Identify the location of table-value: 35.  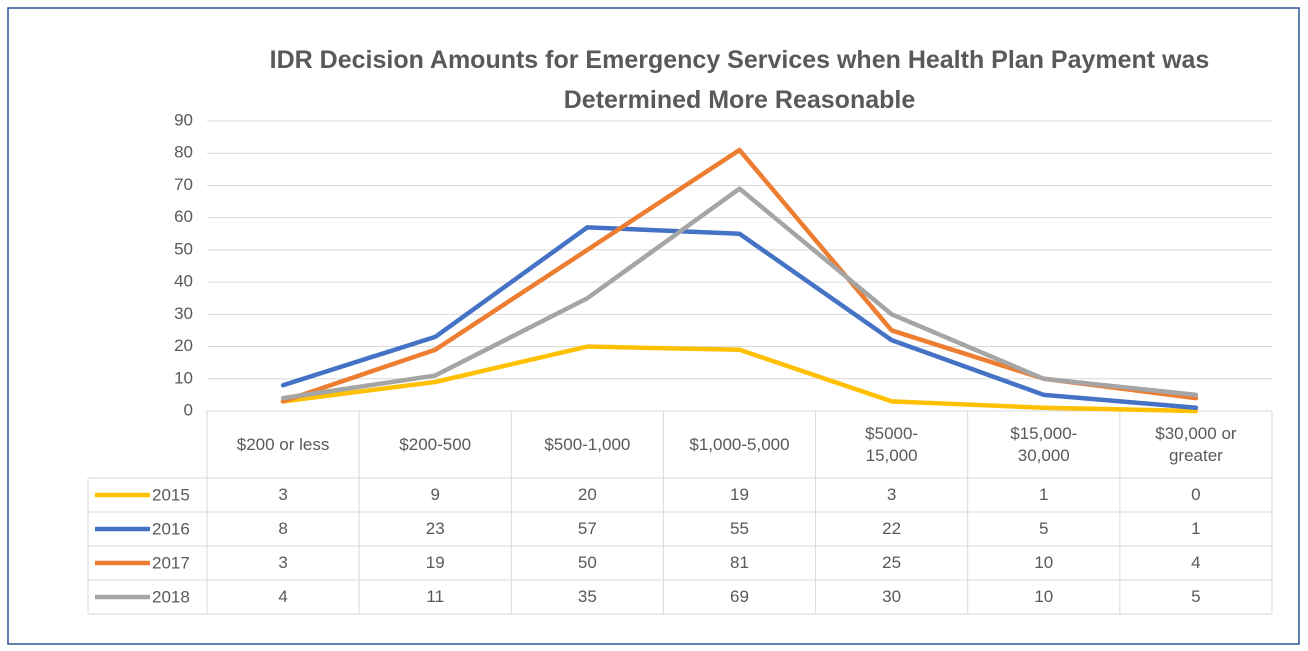
(587, 596).